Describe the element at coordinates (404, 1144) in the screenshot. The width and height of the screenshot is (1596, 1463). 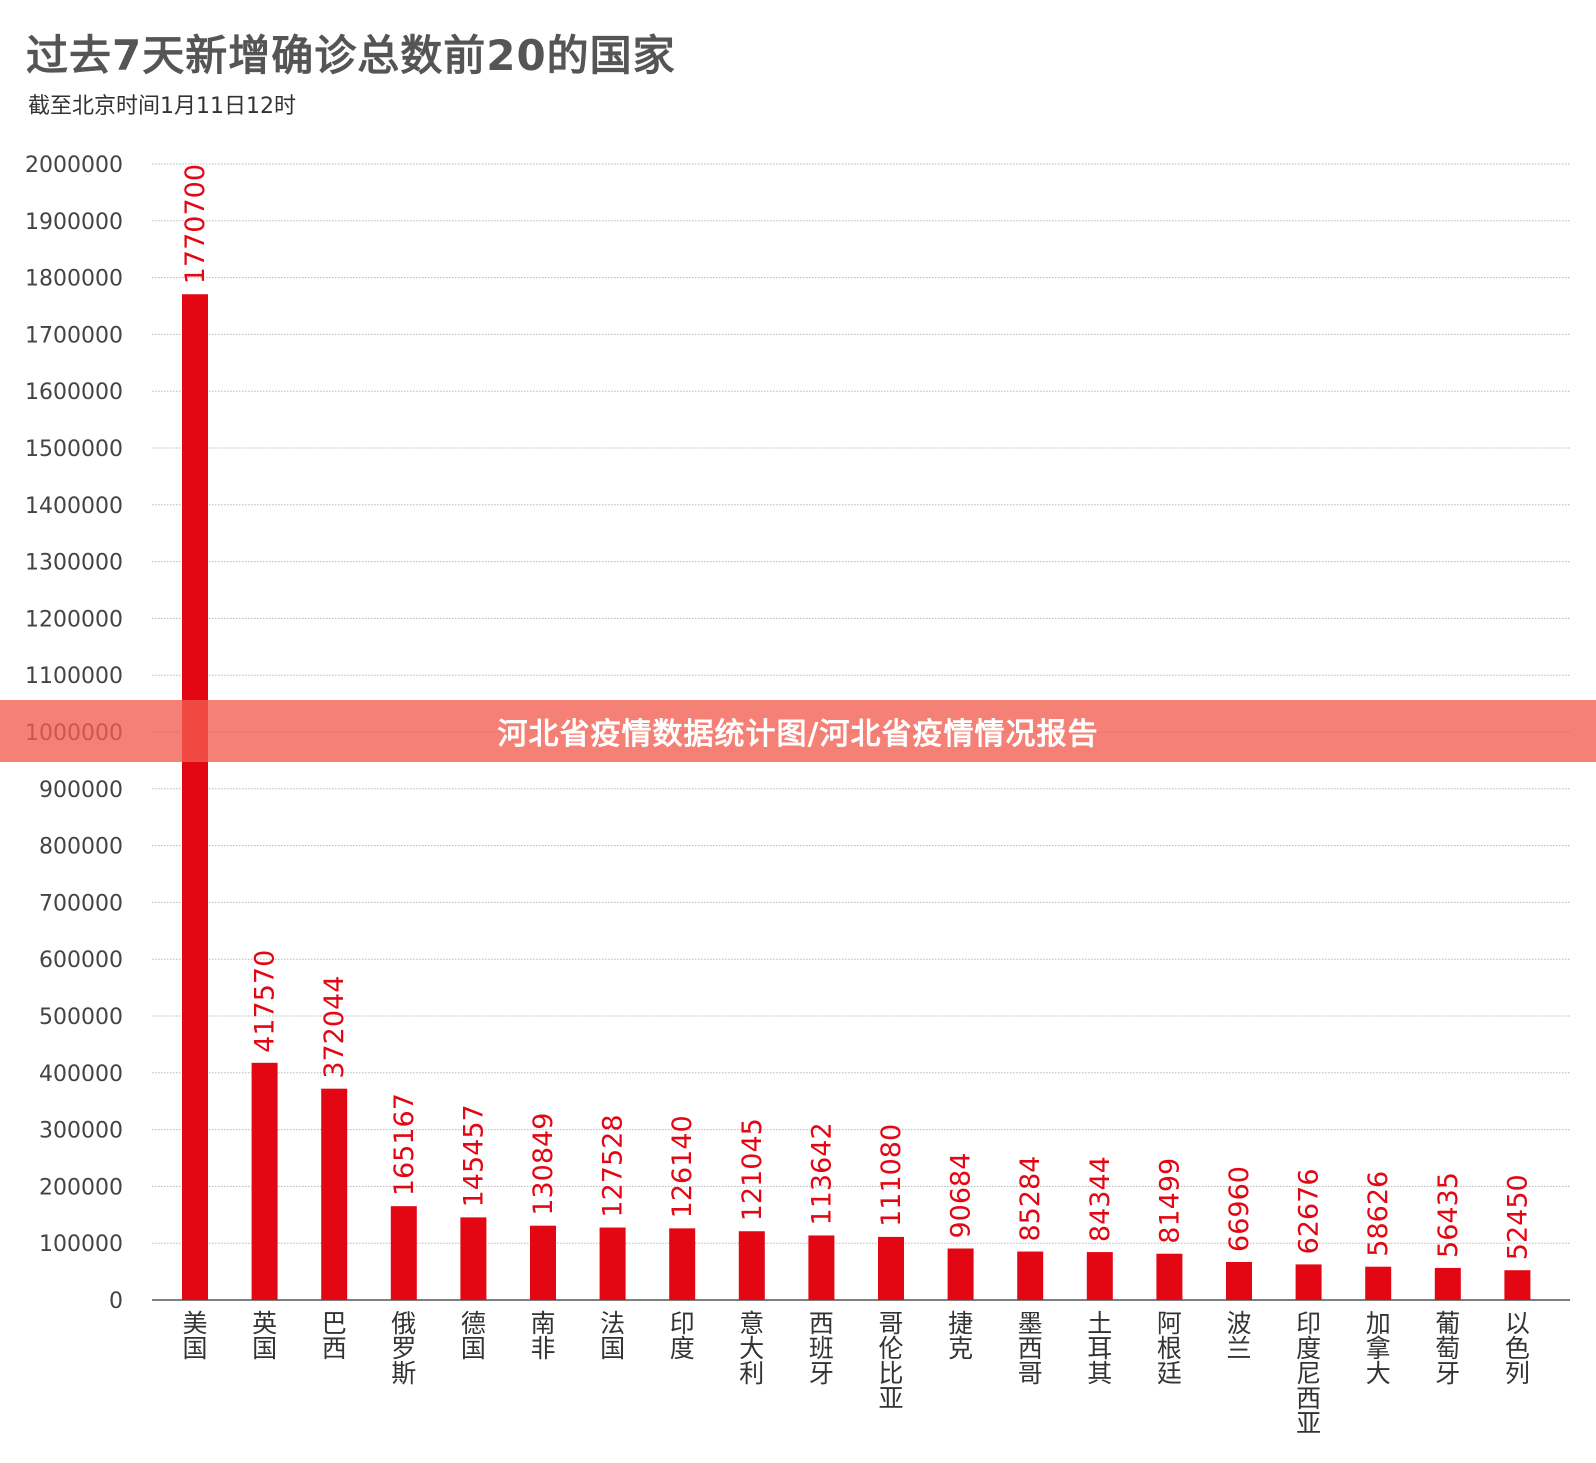
I see `data-label: 165167` at that location.